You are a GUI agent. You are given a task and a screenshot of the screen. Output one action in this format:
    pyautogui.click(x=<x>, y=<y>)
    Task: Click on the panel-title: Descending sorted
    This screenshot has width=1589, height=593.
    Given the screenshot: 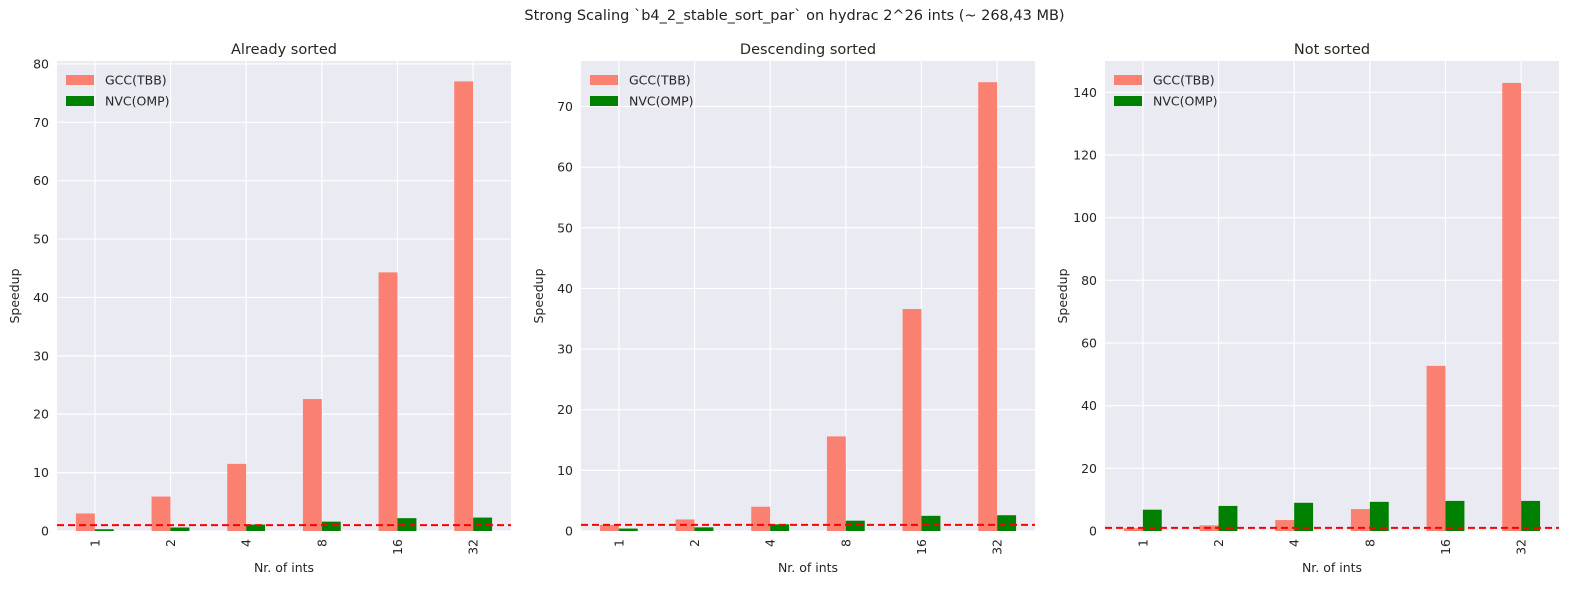 What is the action you would take?
    pyautogui.click(x=808, y=50)
    